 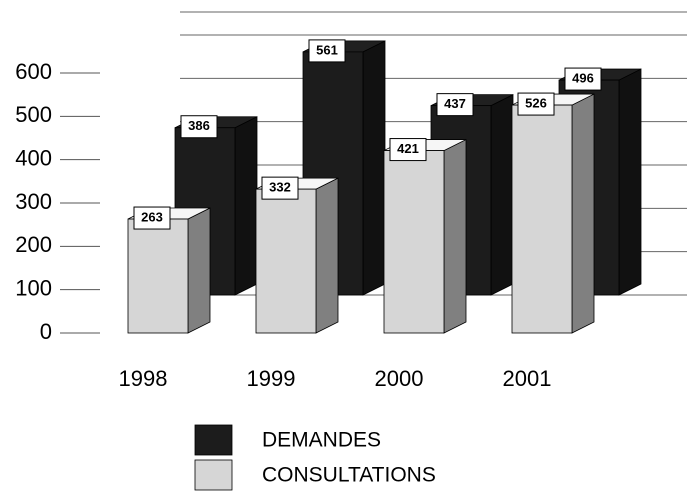 What do you see at coordinates (33, 287) in the screenshot?
I see `y-tick-label: 100` at bounding box center [33, 287].